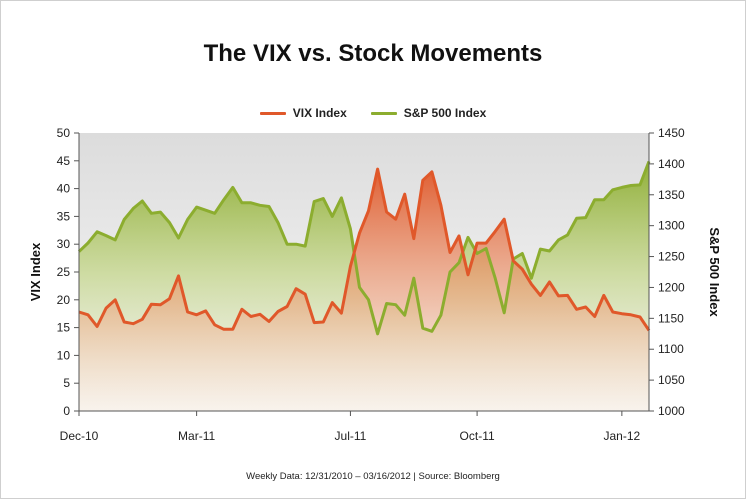 The height and width of the screenshot is (499, 746). Describe the element at coordinates (272, 113) in the screenshot. I see `legend-swatch-vix` at that location.